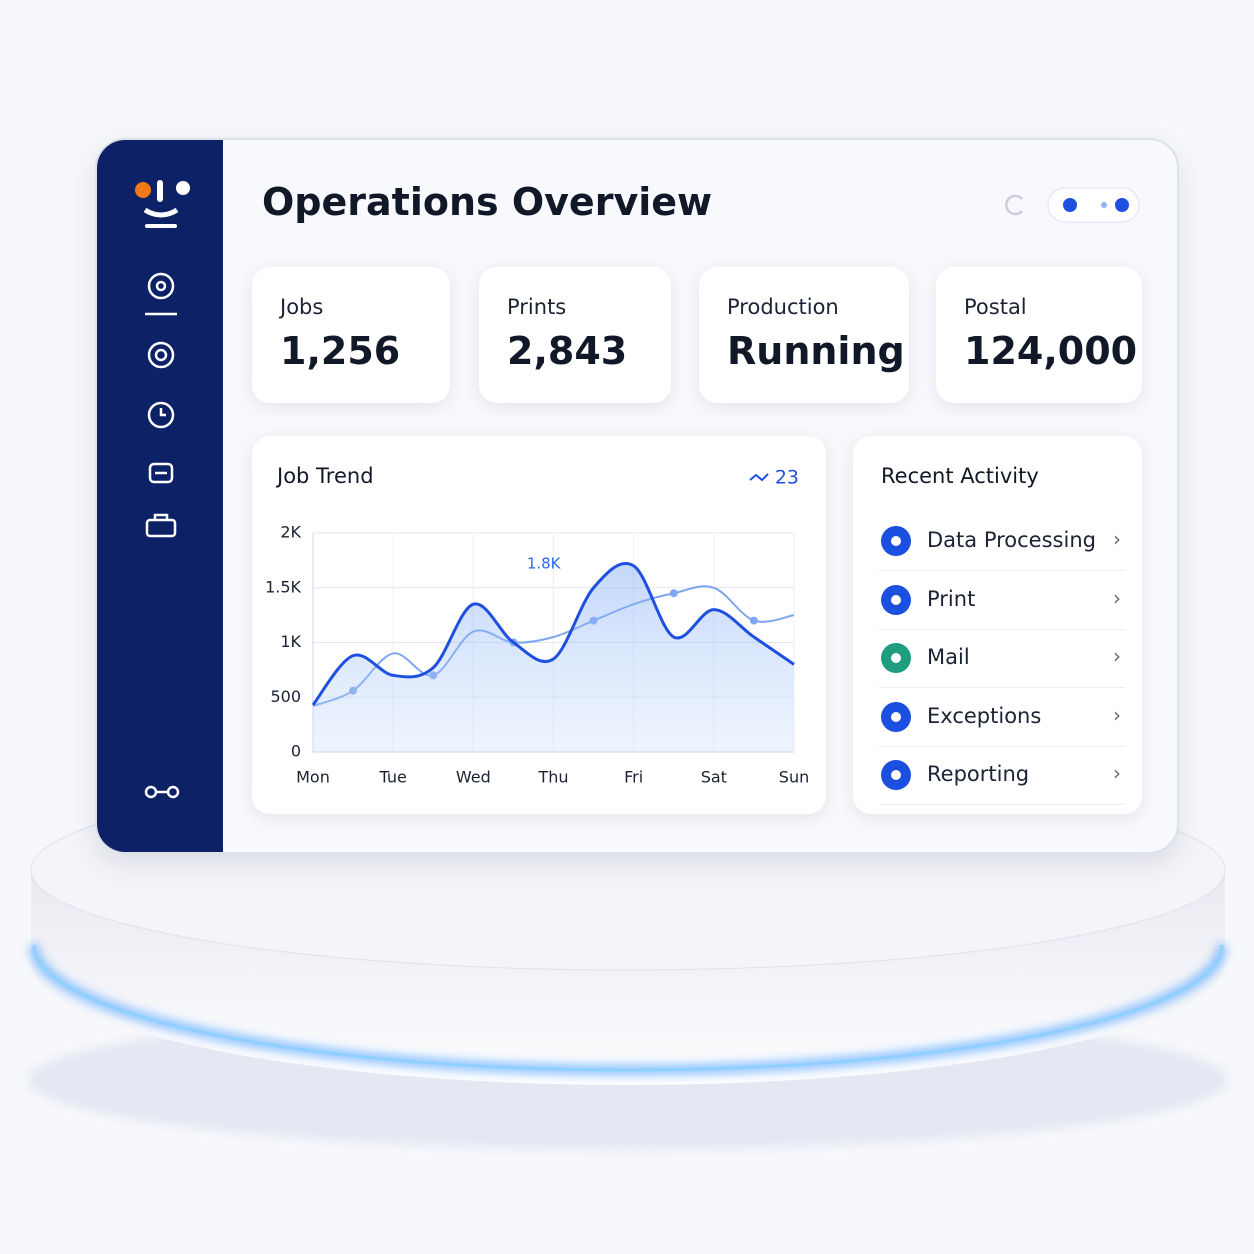 The height and width of the screenshot is (1254, 1254). I want to click on activity-name: Data Processing, so click(1011, 540).